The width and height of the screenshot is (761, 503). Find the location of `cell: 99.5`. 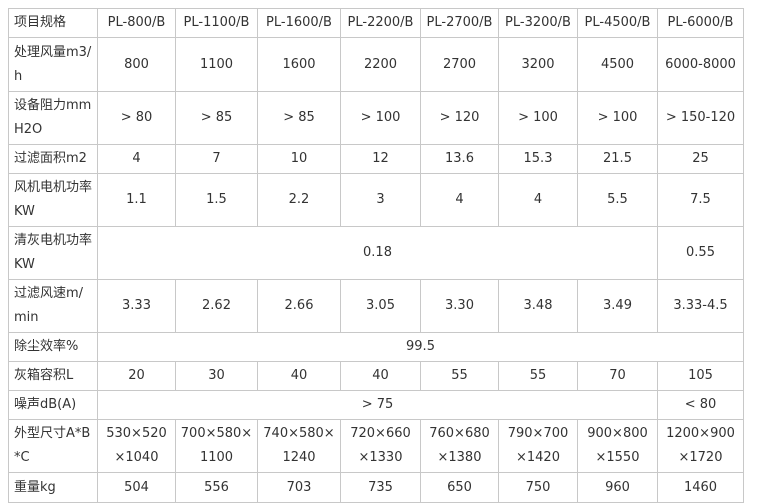

cell: 99.5 is located at coordinates (420, 347).